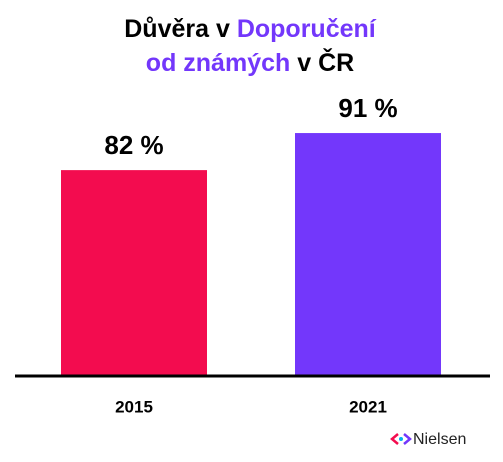 Image resolution: width=503 pixels, height=462 pixels. What do you see at coordinates (367, 108) in the screenshot?
I see `value-label: 91 %` at bounding box center [367, 108].